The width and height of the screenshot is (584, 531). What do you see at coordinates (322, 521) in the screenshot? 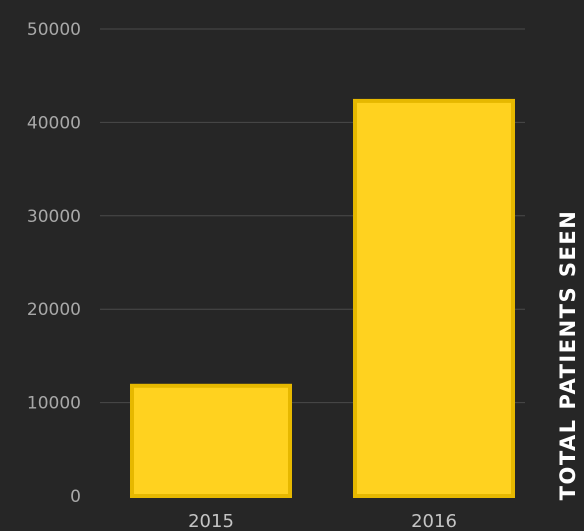
I see `x-axis-ticks: 2015 2016` at bounding box center [322, 521].